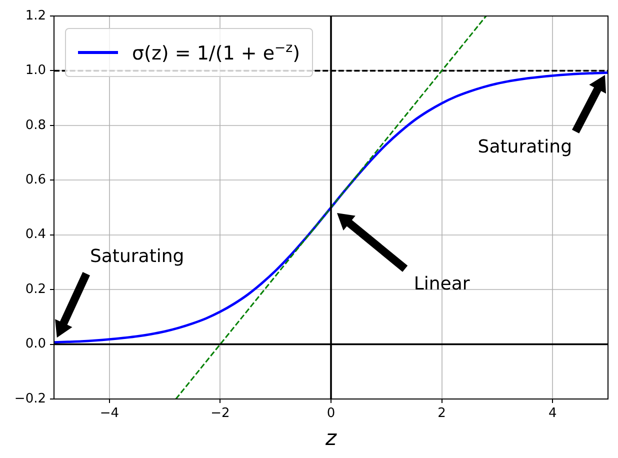  I want to click on y-tick-label: 0.0, so click(35, 344).